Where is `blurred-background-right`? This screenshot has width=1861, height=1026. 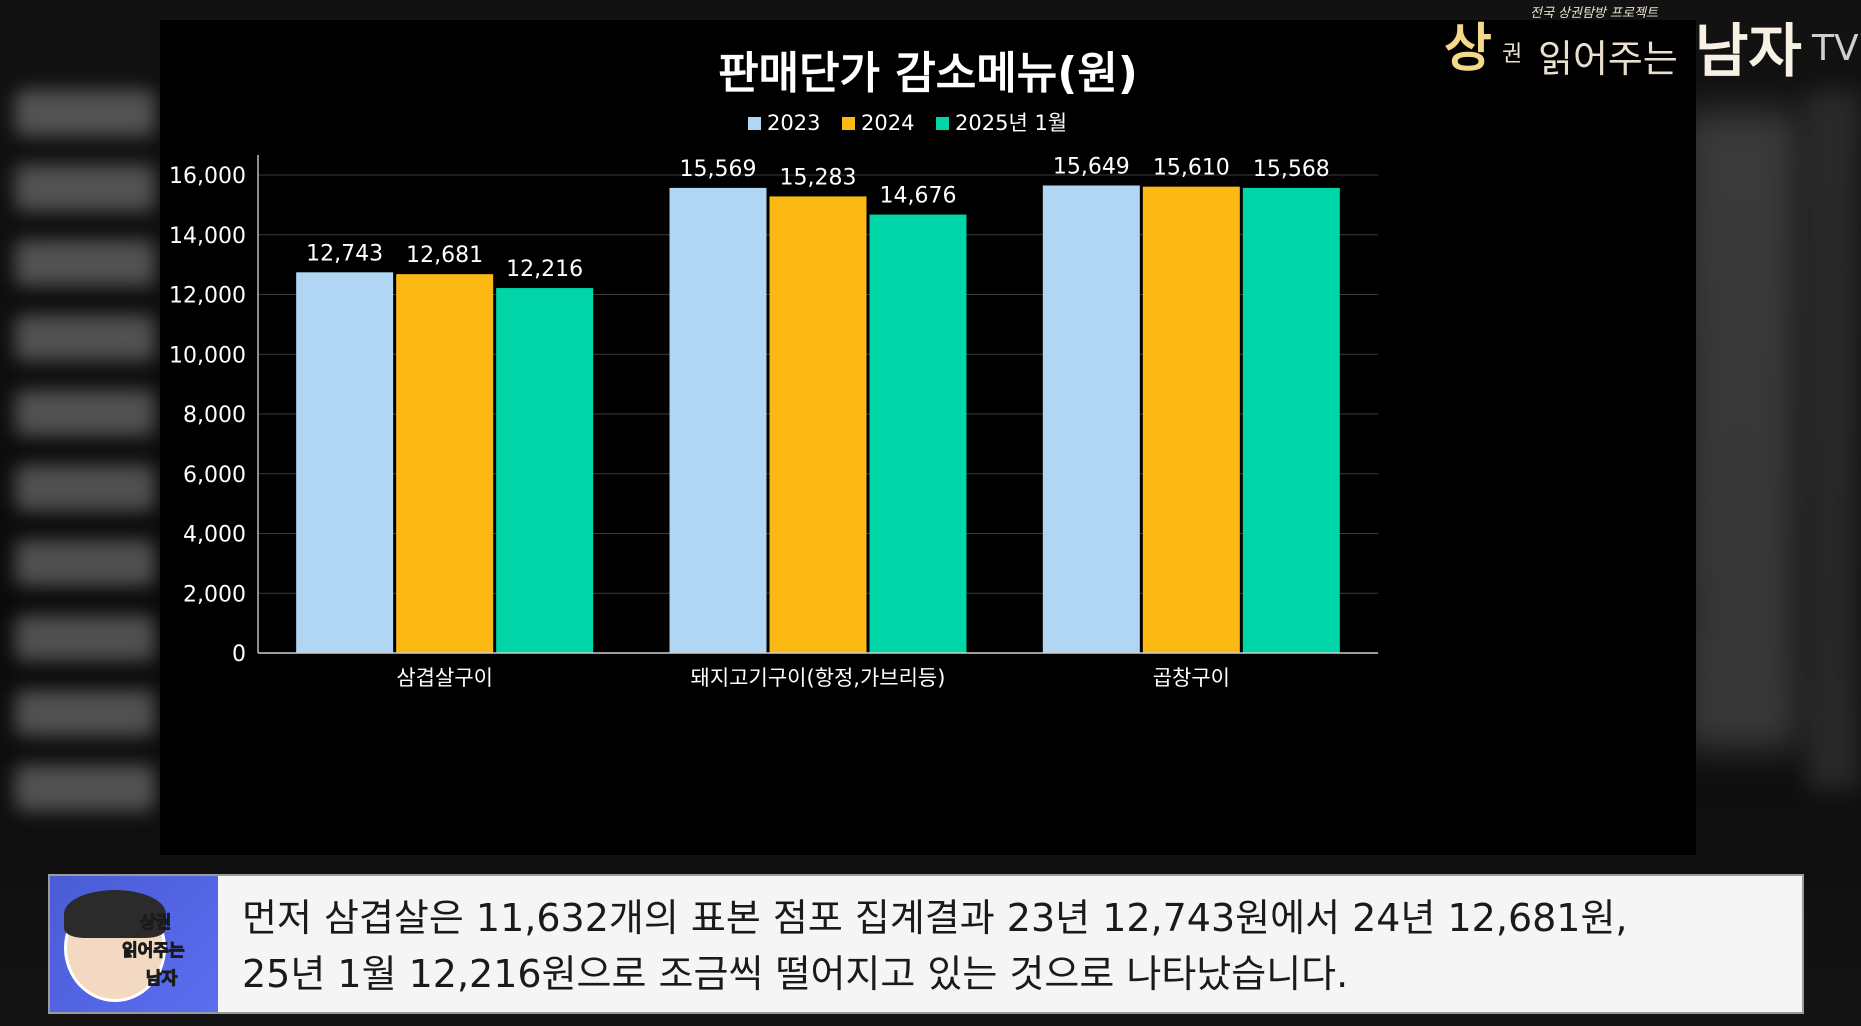 blurred-background-right is located at coordinates (1741, 430).